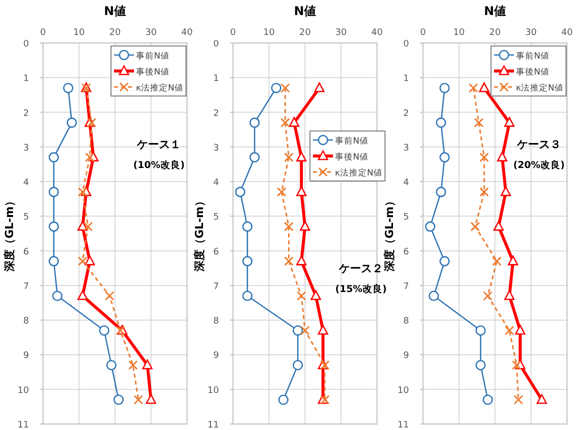  What do you see at coordinates (360, 268) in the screenshot?
I see `annotation: ケース２` at bounding box center [360, 268].